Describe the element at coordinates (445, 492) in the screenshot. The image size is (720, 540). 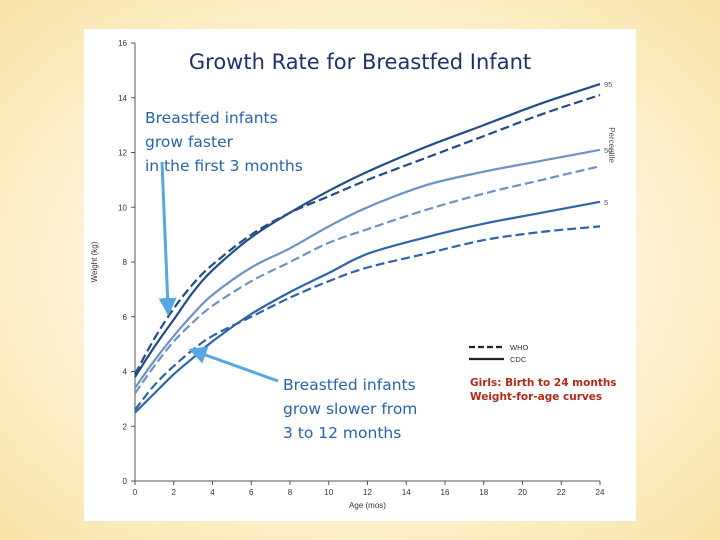
I see `x-tick-label: 16` at that location.